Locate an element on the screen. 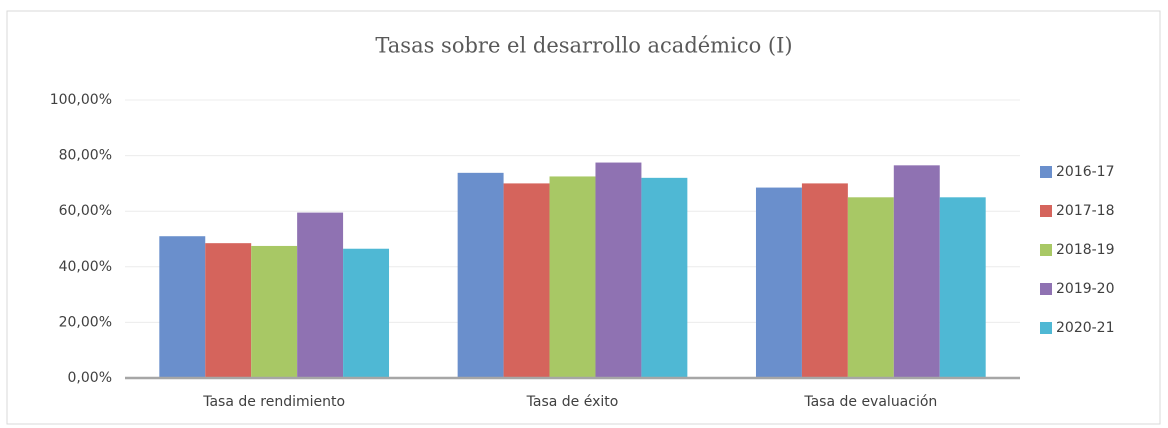 Image resolution: width=1168 pixels, height=428 pixels. y-tick-label: 80,00% is located at coordinates (85, 156).